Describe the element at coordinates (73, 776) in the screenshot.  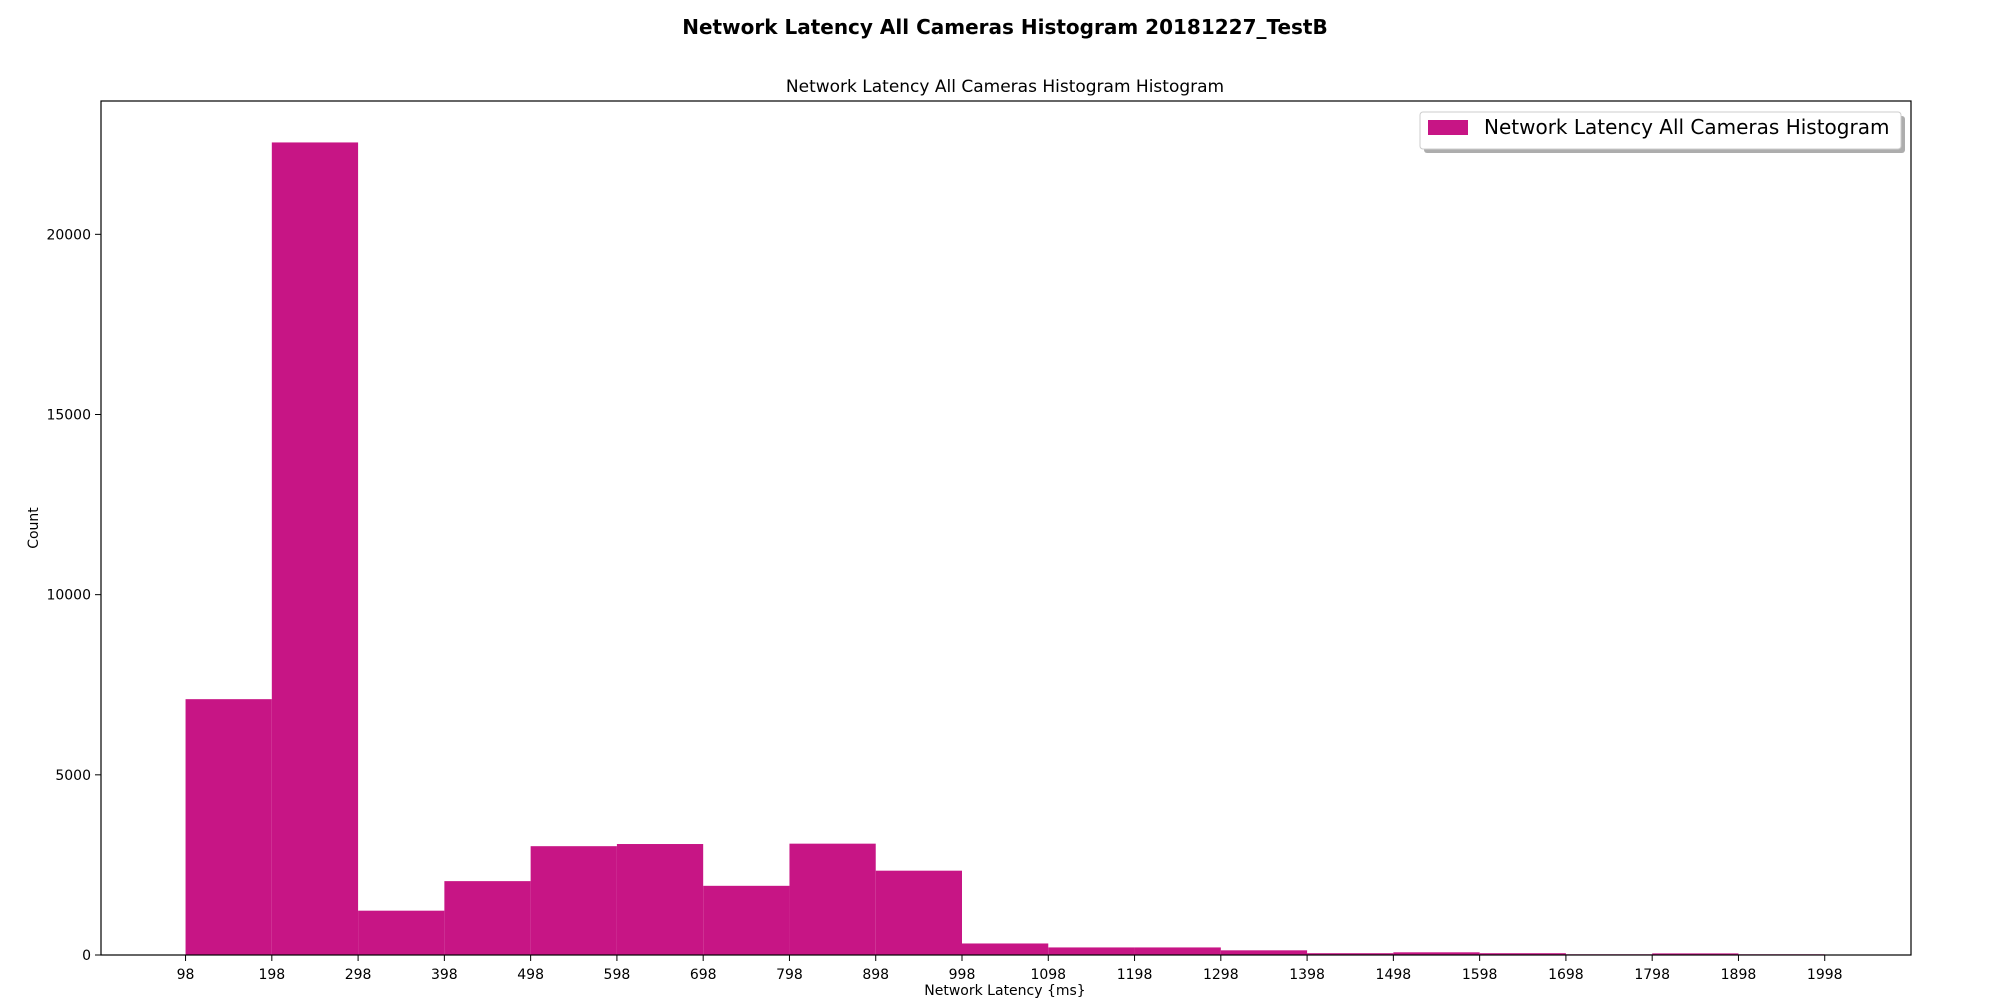
I see `y-tick-label: 5000` at that location.